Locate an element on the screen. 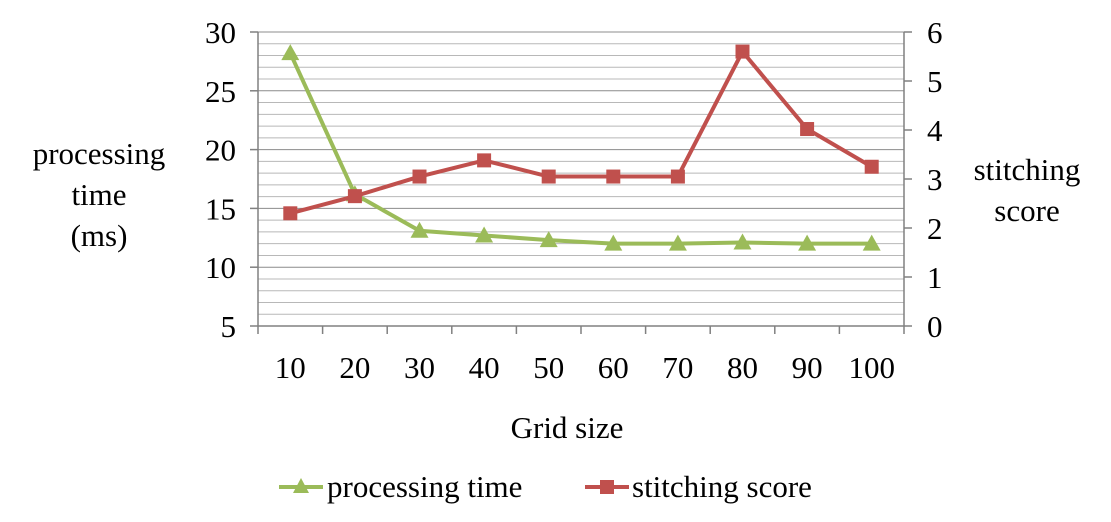  y-right-tick-label: 4 is located at coordinates (935, 130).